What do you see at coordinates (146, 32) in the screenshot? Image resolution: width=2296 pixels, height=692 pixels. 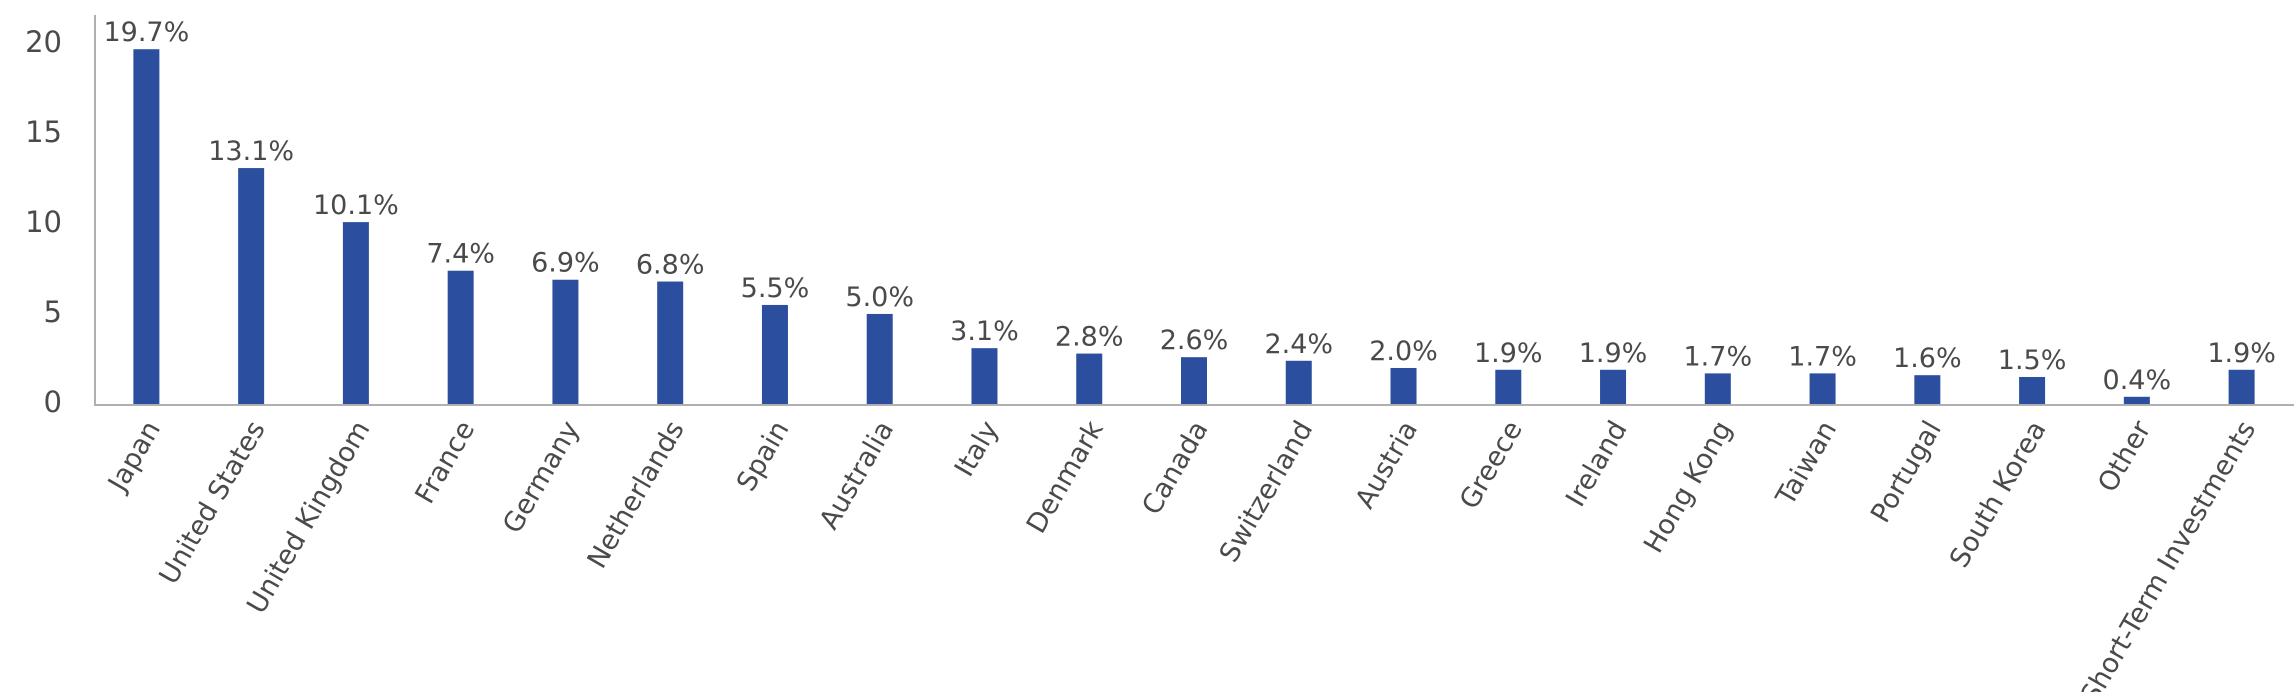 I see `value-label: 19.7%` at bounding box center [146, 32].